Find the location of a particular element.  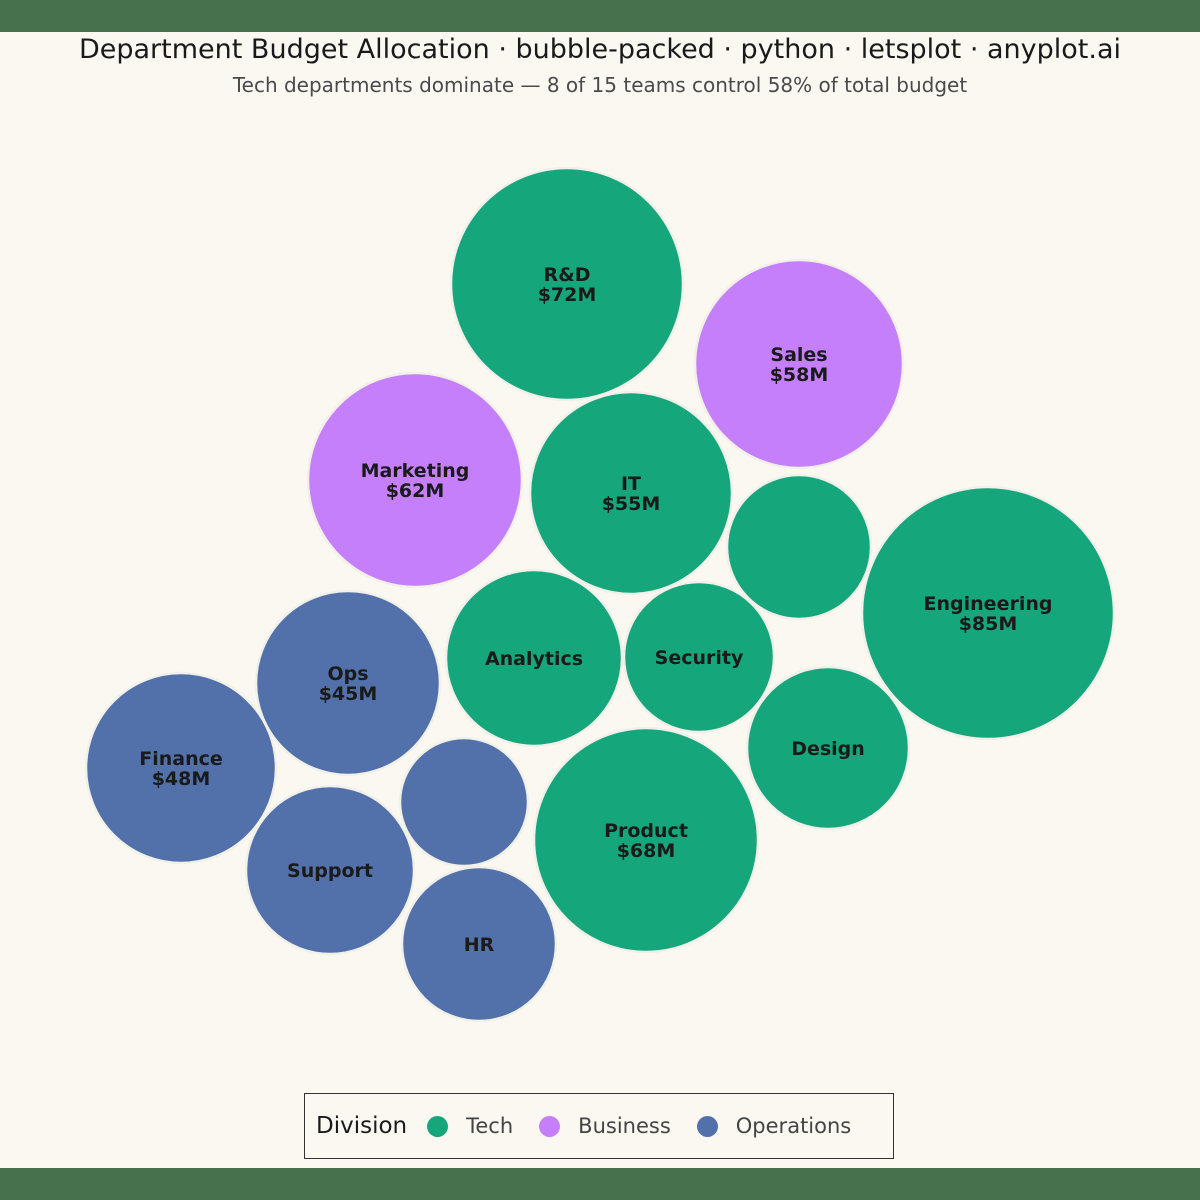

bubble-name-sales: Sales is located at coordinates (798, 355).